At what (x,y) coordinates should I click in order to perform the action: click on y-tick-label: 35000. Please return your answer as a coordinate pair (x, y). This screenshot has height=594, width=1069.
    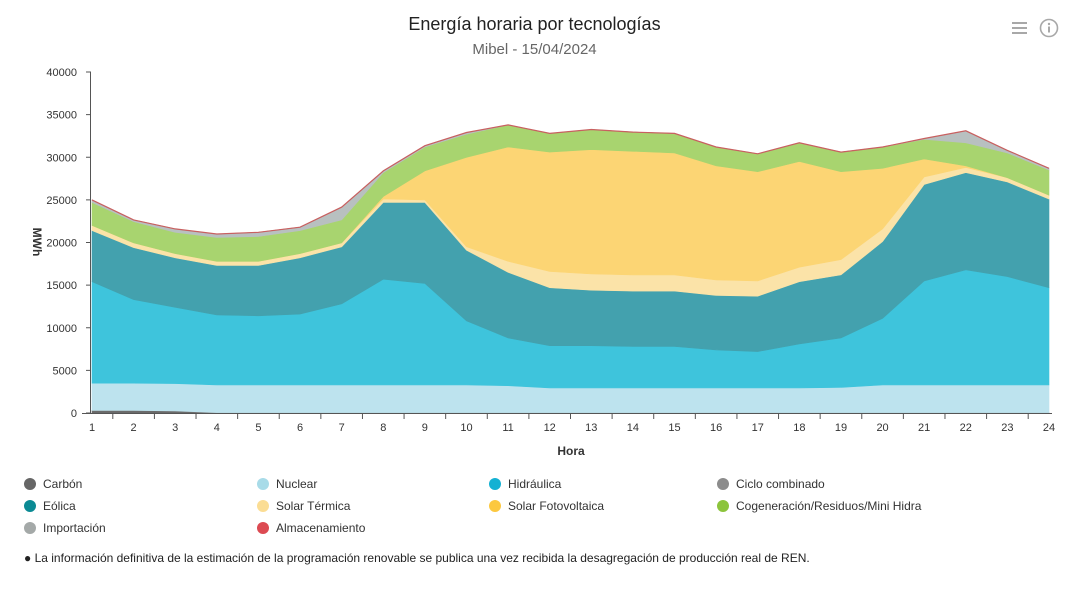
    Looking at the image, I should click on (61, 116).